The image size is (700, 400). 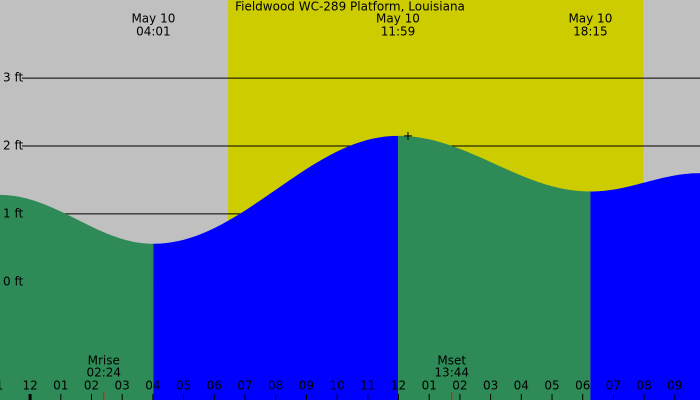 I want to click on moon-label: Mset, so click(x=451, y=361).